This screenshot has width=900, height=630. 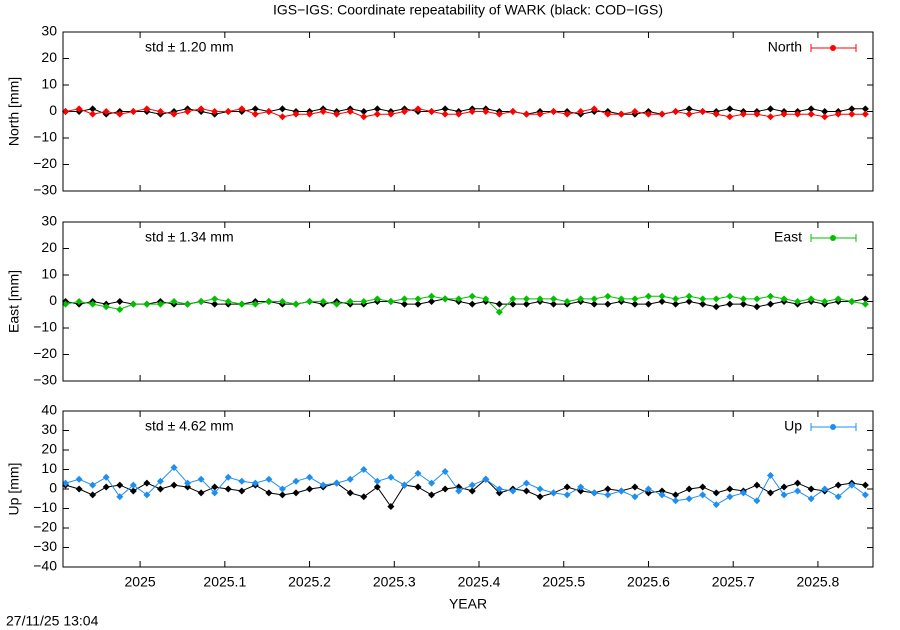 What do you see at coordinates (785, 47) in the screenshot?
I see `legend-label: North` at bounding box center [785, 47].